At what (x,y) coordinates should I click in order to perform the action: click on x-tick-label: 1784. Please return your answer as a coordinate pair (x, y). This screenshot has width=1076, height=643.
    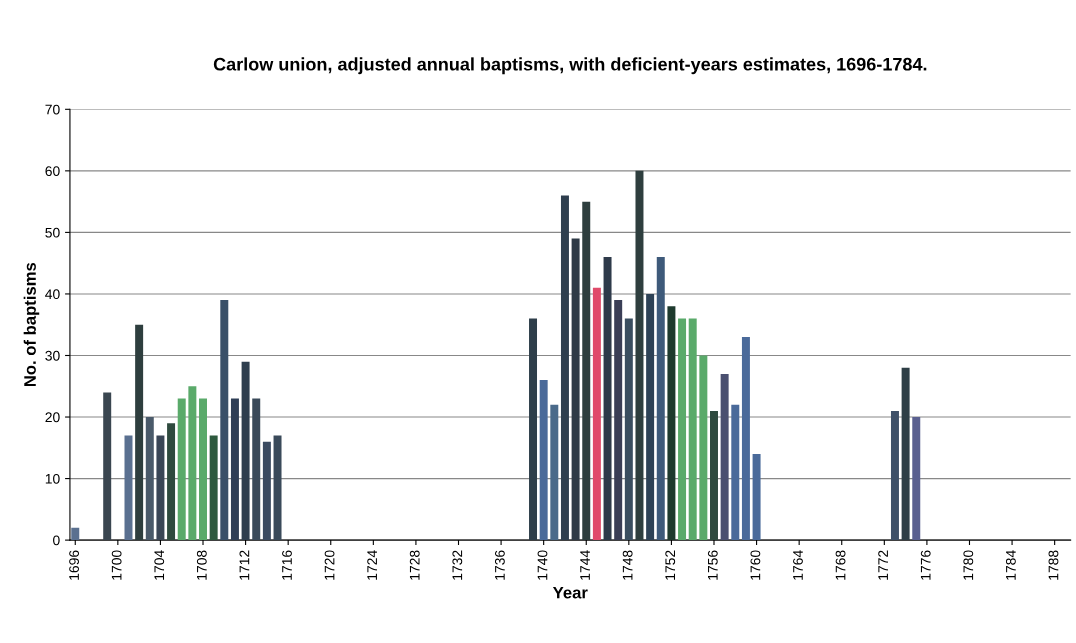
    Looking at the image, I should click on (1010, 565).